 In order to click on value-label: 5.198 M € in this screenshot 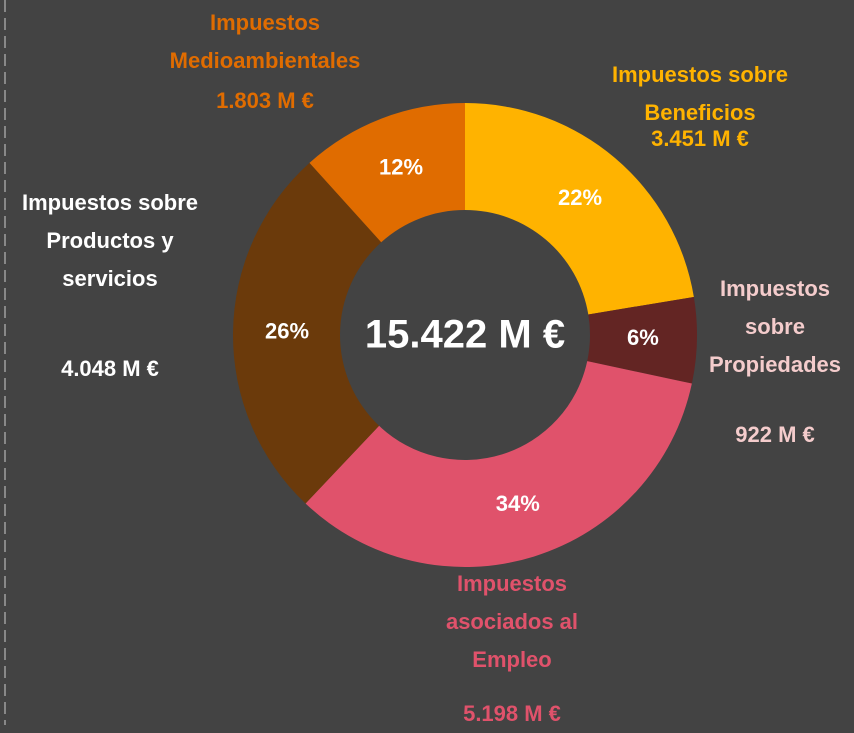, I will do `click(512, 713)`.